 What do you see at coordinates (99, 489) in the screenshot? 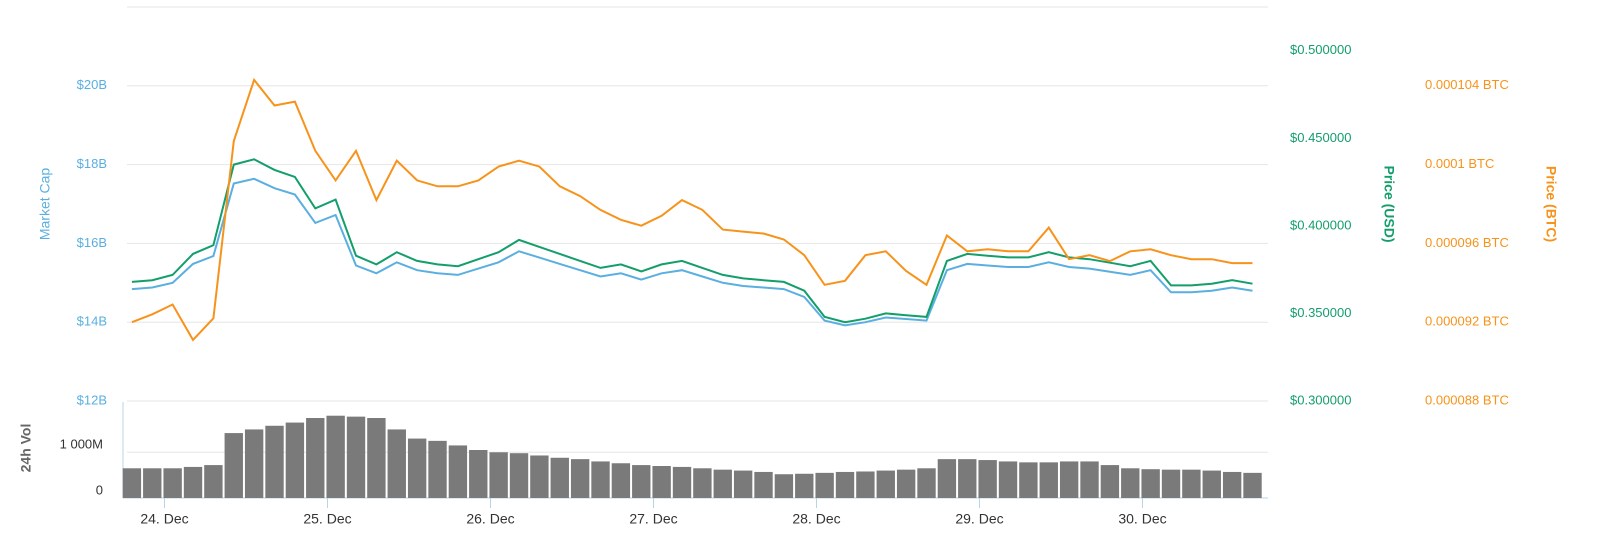
I see `y-tick-label: 0` at bounding box center [99, 489].